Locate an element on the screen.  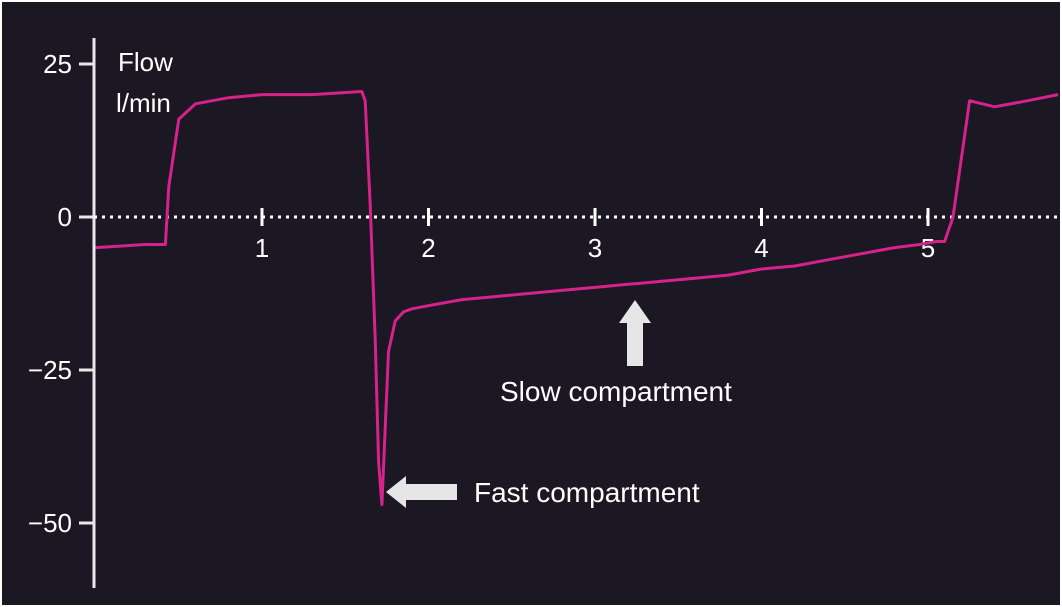
y-axis-label-line2: l/min is located at coordinates (143, 103).